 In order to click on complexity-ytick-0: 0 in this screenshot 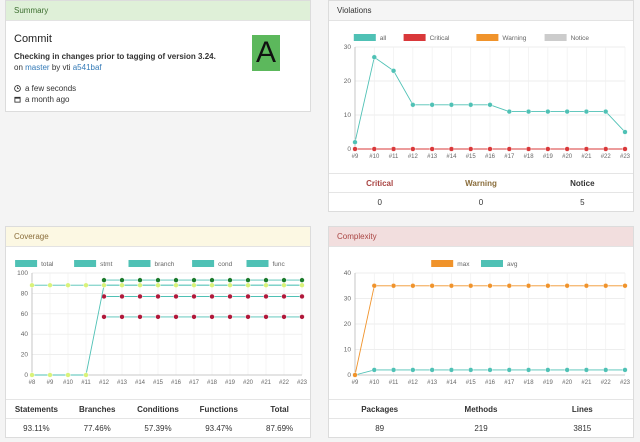, I will do `click(349, 375)`.